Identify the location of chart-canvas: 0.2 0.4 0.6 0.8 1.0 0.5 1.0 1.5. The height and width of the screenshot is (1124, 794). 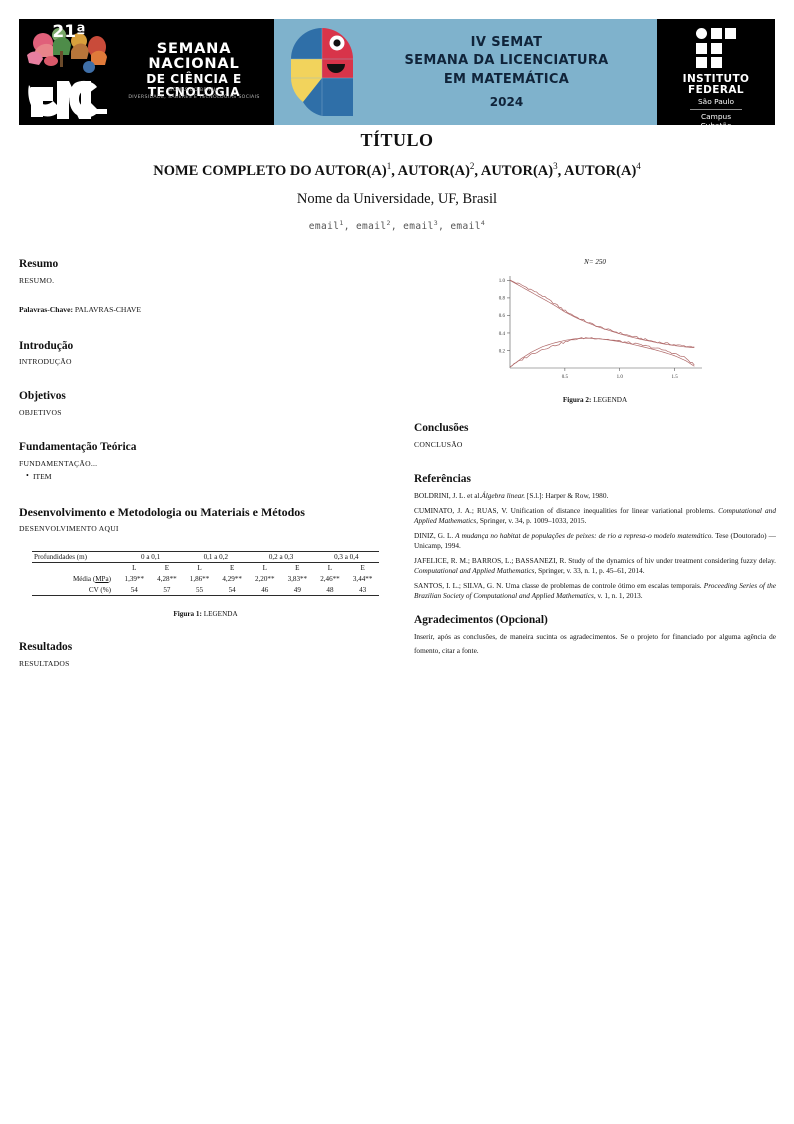
(600, 328).